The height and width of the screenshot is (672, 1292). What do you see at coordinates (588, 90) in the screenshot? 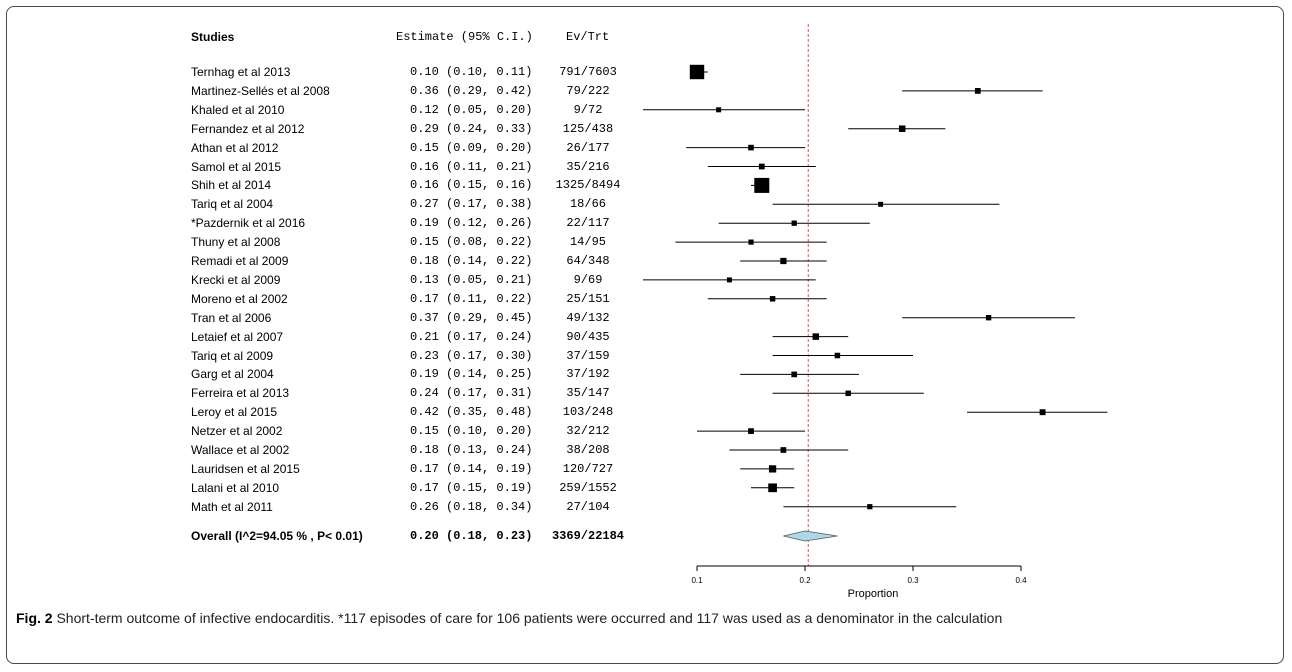
I see `study-evtrt: 79/222` at bounding box center [588, 90].